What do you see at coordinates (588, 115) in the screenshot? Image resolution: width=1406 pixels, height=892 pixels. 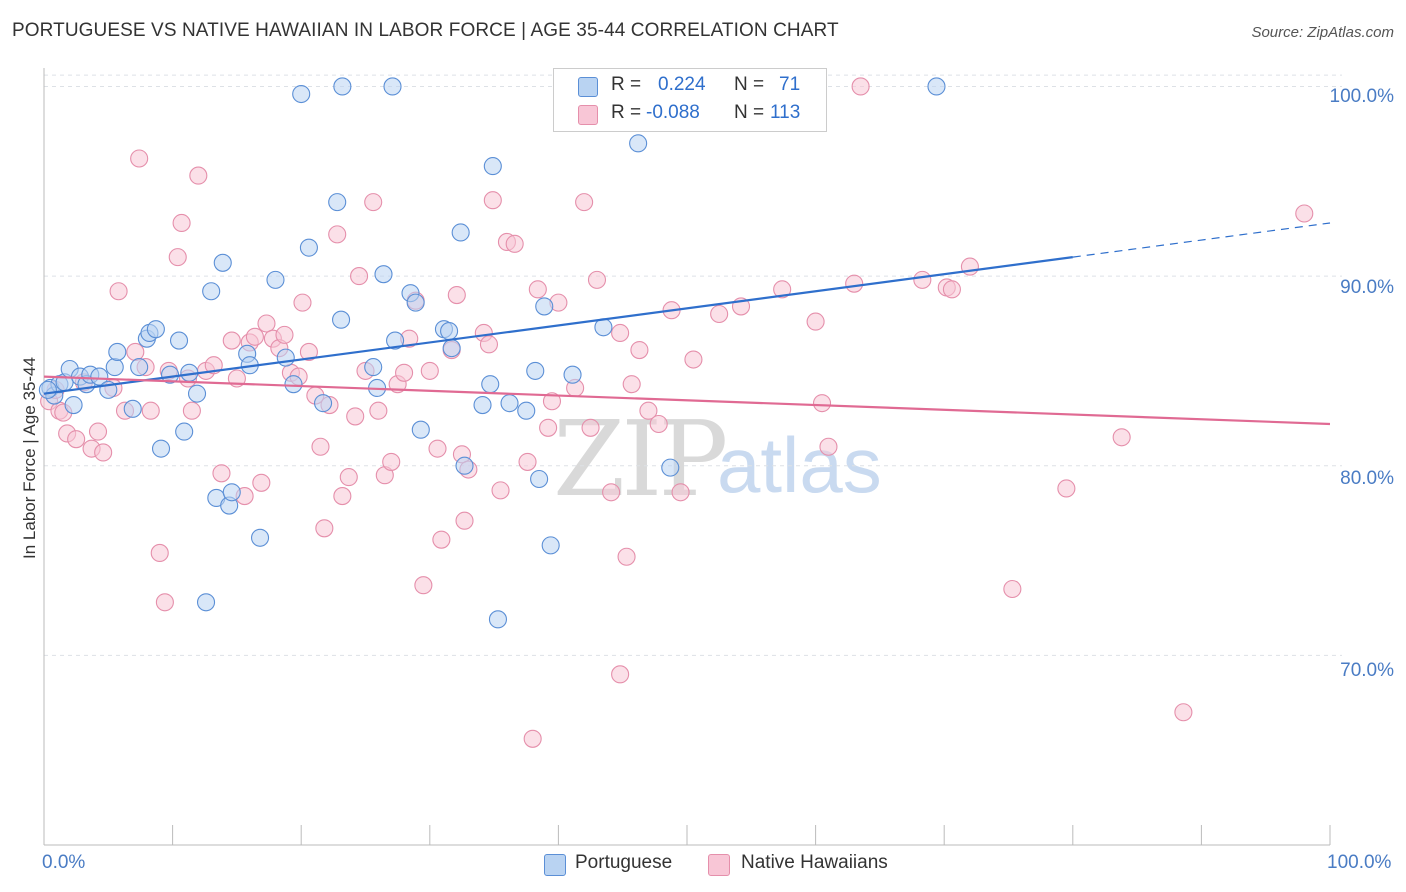 I see `legend-swatch-hawaiian` at bounding box center [588, 115].